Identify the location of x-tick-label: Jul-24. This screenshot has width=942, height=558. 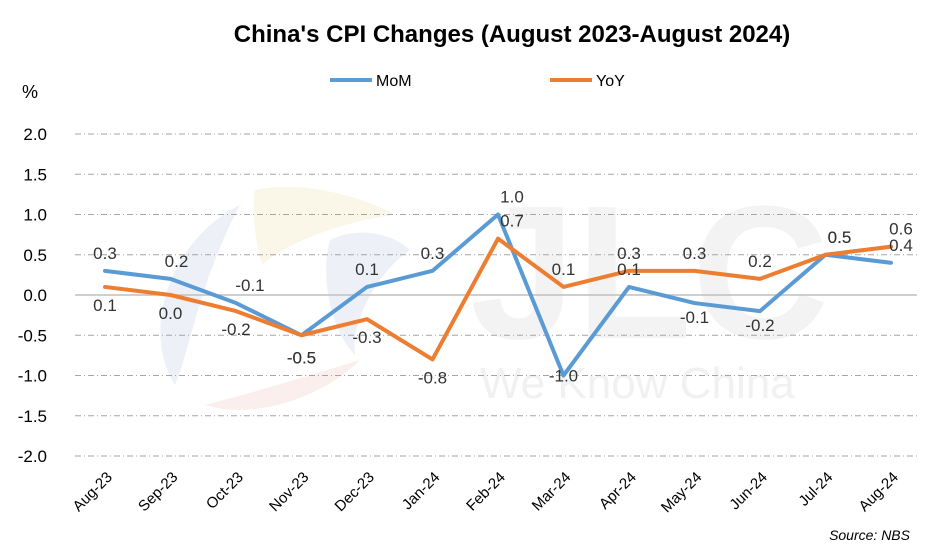
(815, 489).